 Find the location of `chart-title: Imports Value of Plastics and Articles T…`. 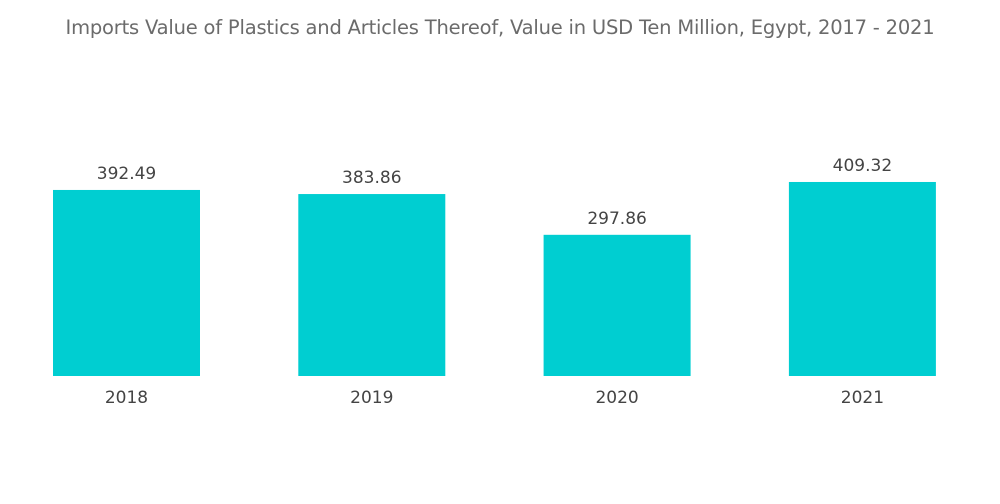

chart-title: Imports Value of Plastics and Articles T… is located at coordinates (500, 27).